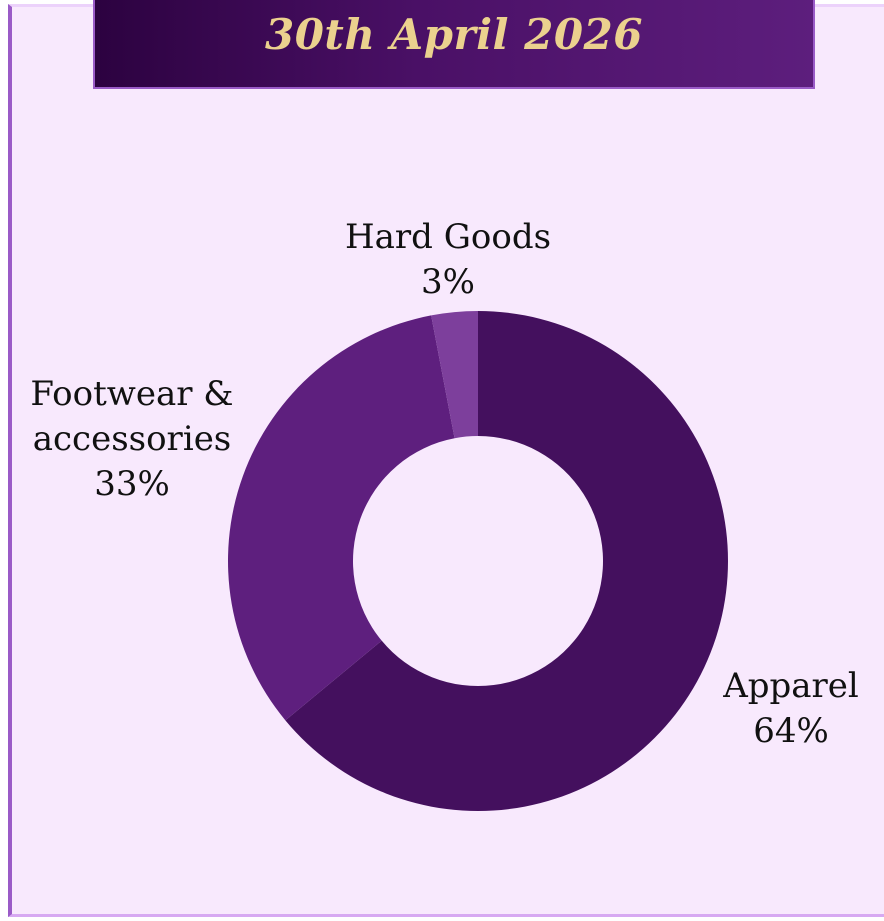  Describe the element at coordinates (448, 259) in the screenshot. I see `slice-label-hard-goods: Hard Goods 3%` at that location.